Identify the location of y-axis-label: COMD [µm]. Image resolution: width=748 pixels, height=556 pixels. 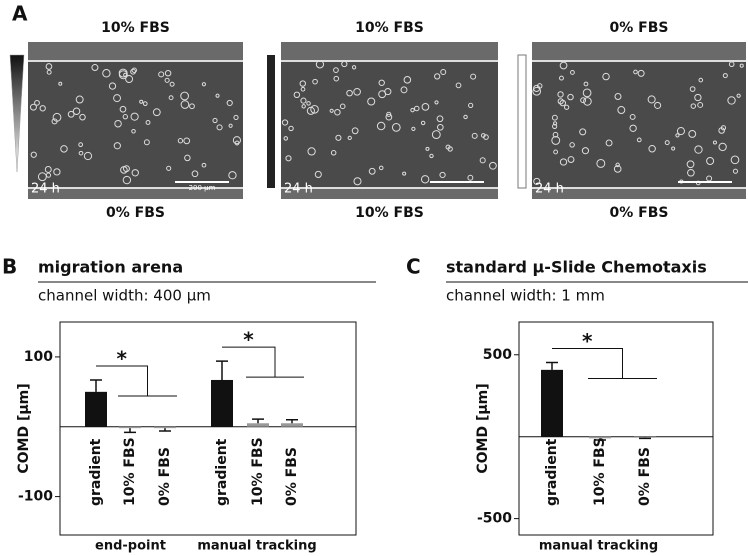
(483, 428).